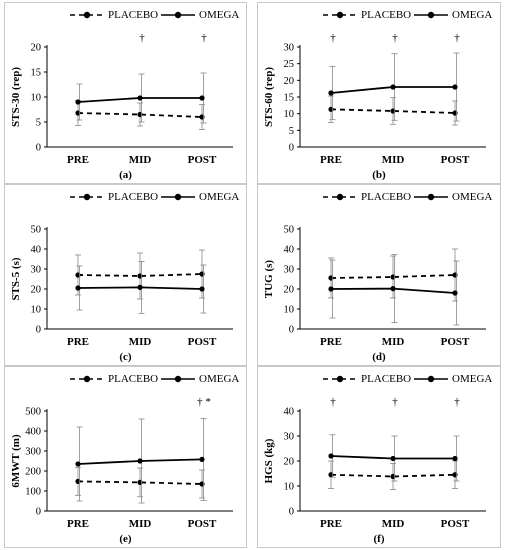  I want to click on plot-a: 0 5 10 15 20 STS-30 (rep) PRE MID POST † †, so click(121, 99).